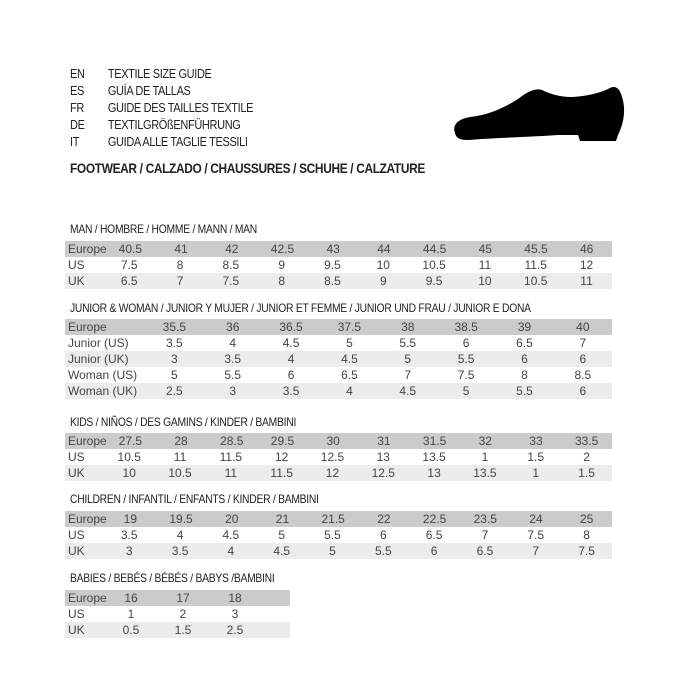  Describe the element at coordinates (155, 125) in the screenshot. I see `lang-line-de: DE TEXTILGRÖßENFÜHRUNG` at that location.